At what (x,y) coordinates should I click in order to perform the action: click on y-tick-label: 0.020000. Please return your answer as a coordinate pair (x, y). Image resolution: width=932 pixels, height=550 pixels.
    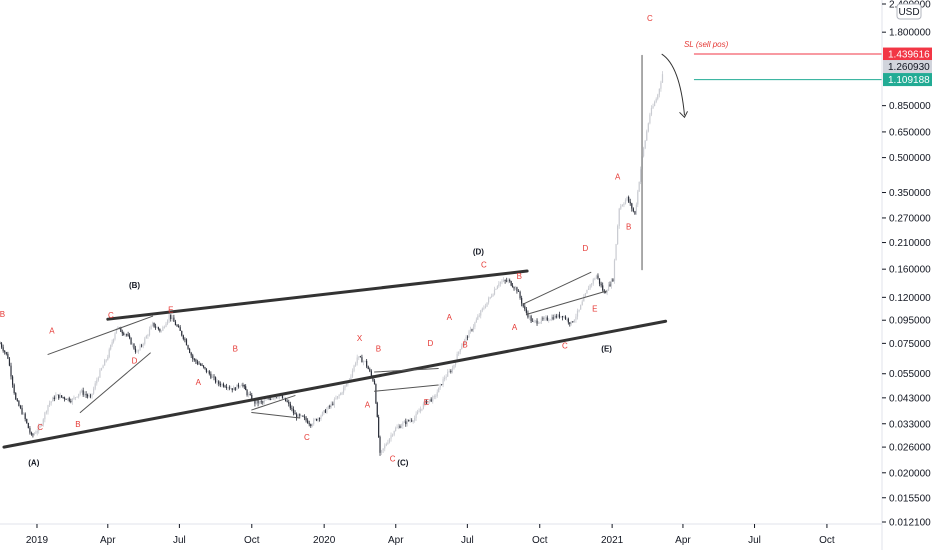
    Looking at the image, I should click on (910, 473).